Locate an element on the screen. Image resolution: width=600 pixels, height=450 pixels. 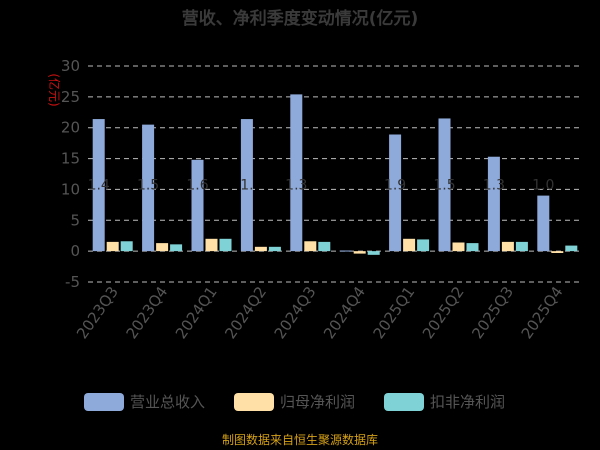
legend-label: 归母净利润 is located at coordinates (317, 402).